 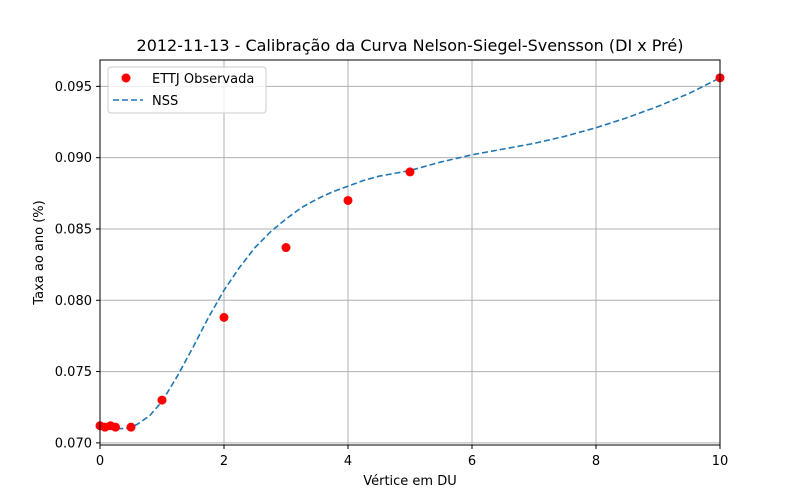 What do you see at coordinates (348, 461) in the screenshot?
I see `x-tick-label: 4` at bounding box center [348, 461].